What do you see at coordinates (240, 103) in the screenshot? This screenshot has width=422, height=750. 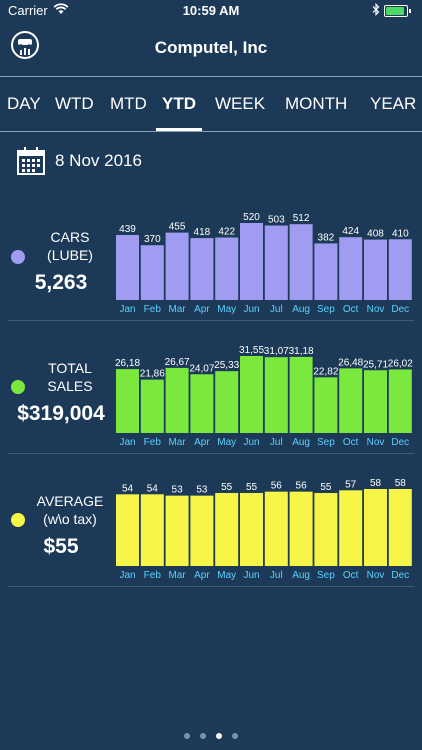 I see `tab-week: WEEK` at bounding box center [240, 103].